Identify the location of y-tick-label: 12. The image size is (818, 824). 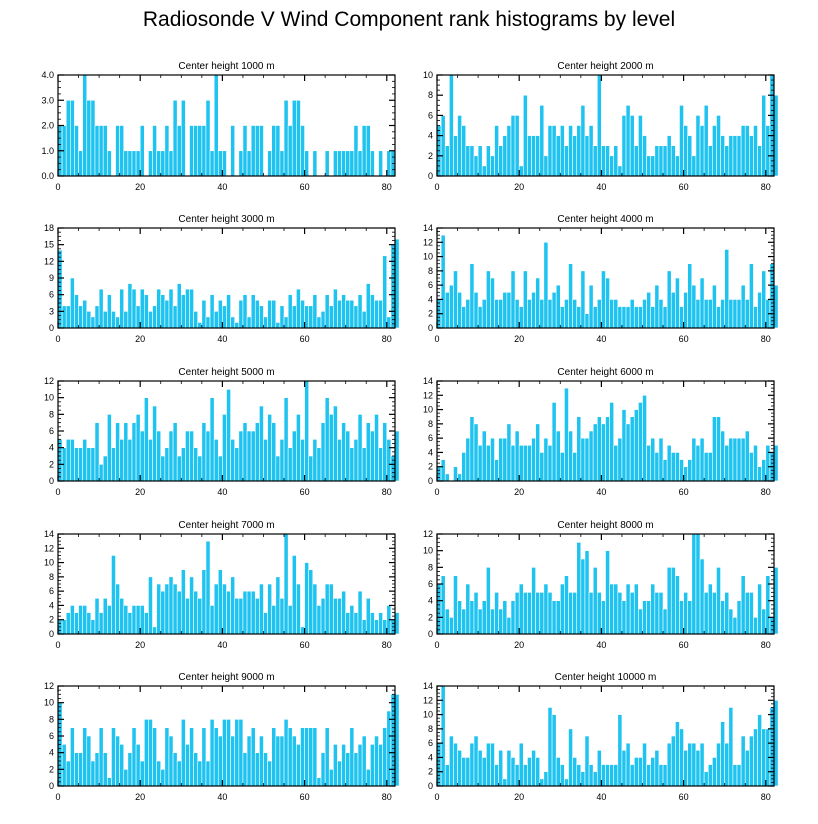
(428, 395).